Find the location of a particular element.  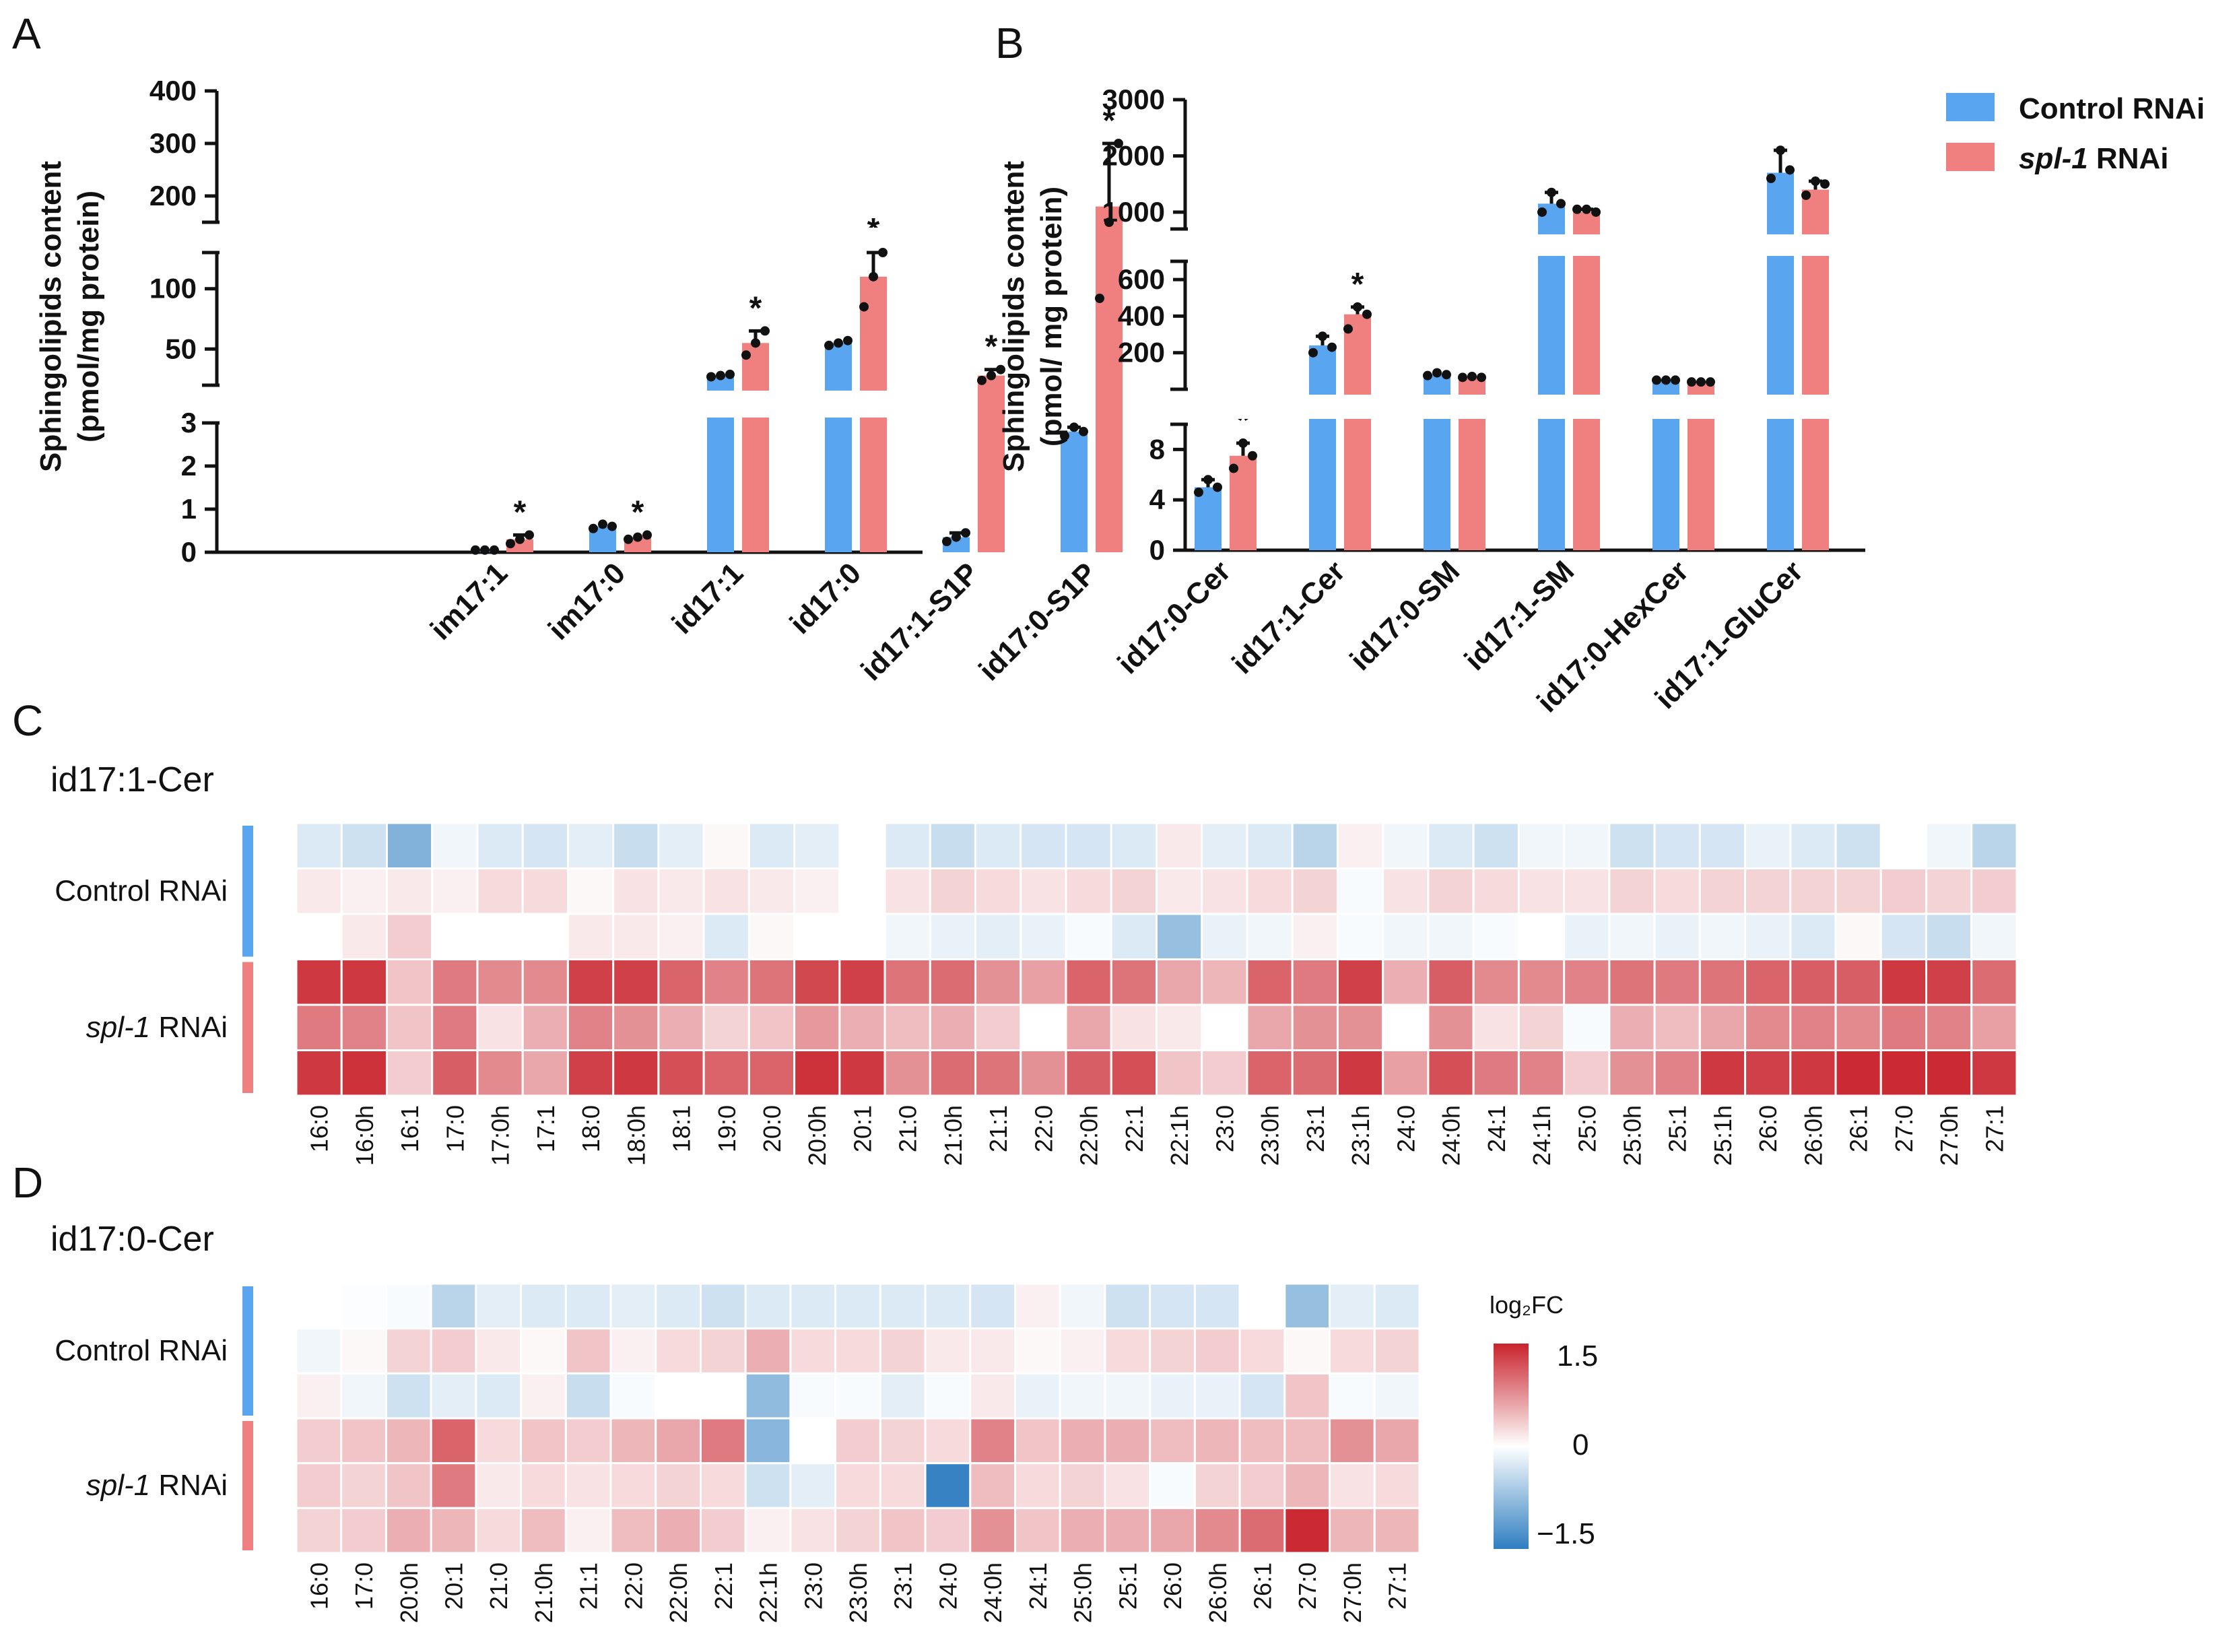

heatmap-column-label: 24:1 is located at coordinates (1038, 1586).